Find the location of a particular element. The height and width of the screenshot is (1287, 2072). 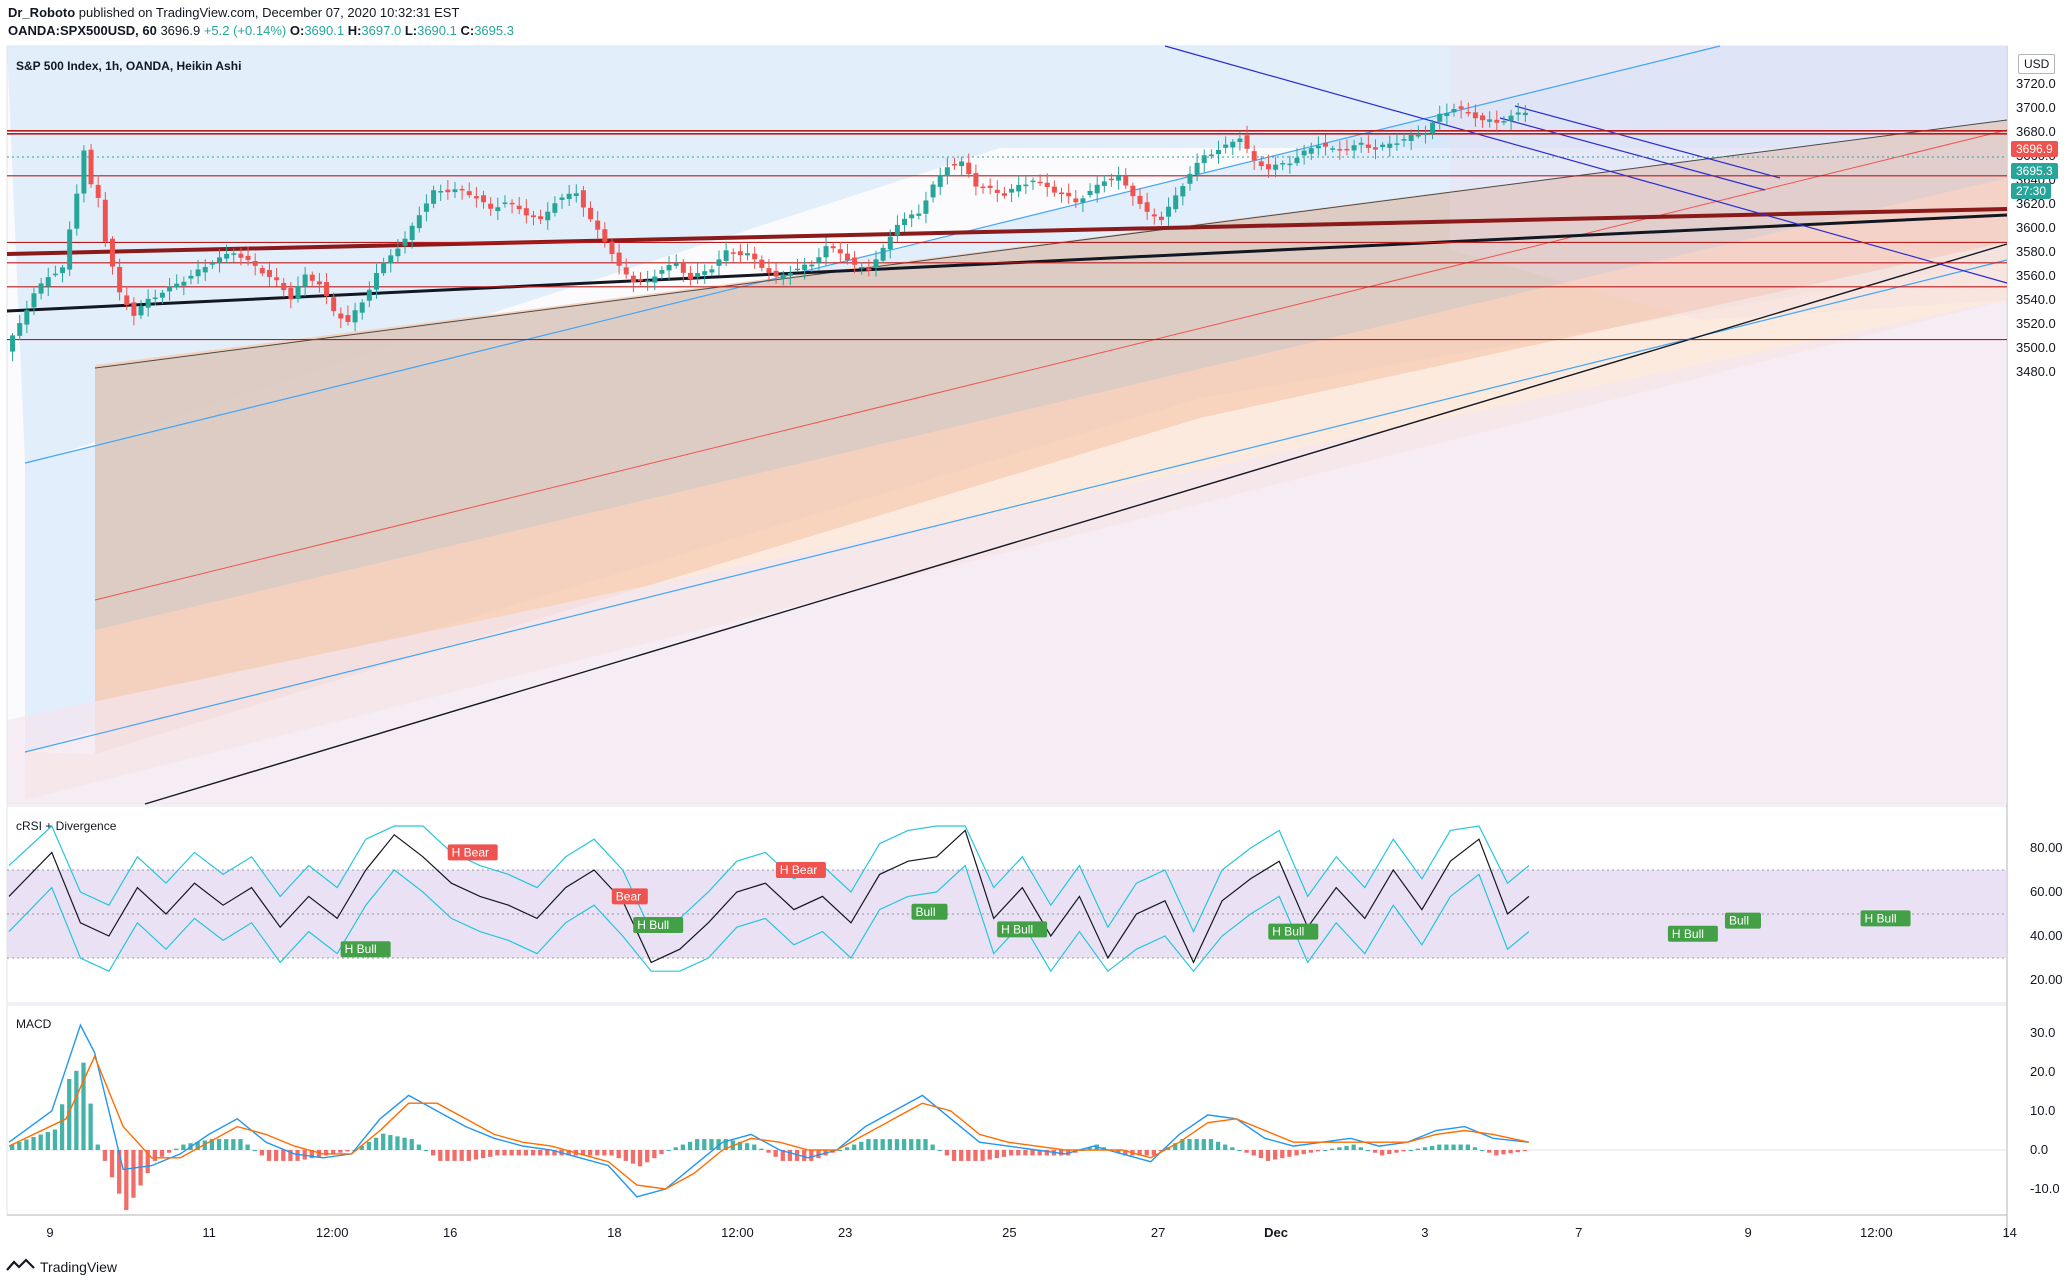

close-label: C: is located at coordinates (467, 30).